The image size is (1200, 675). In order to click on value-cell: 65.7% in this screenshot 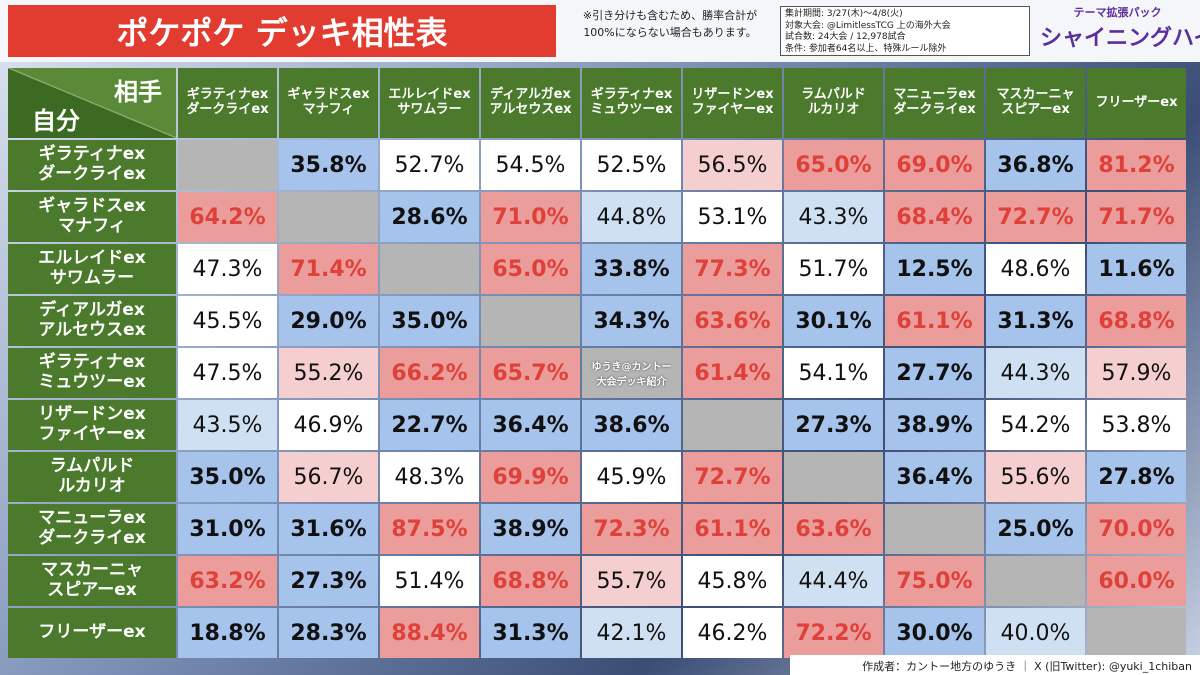, I will do `click(530, 373)`.